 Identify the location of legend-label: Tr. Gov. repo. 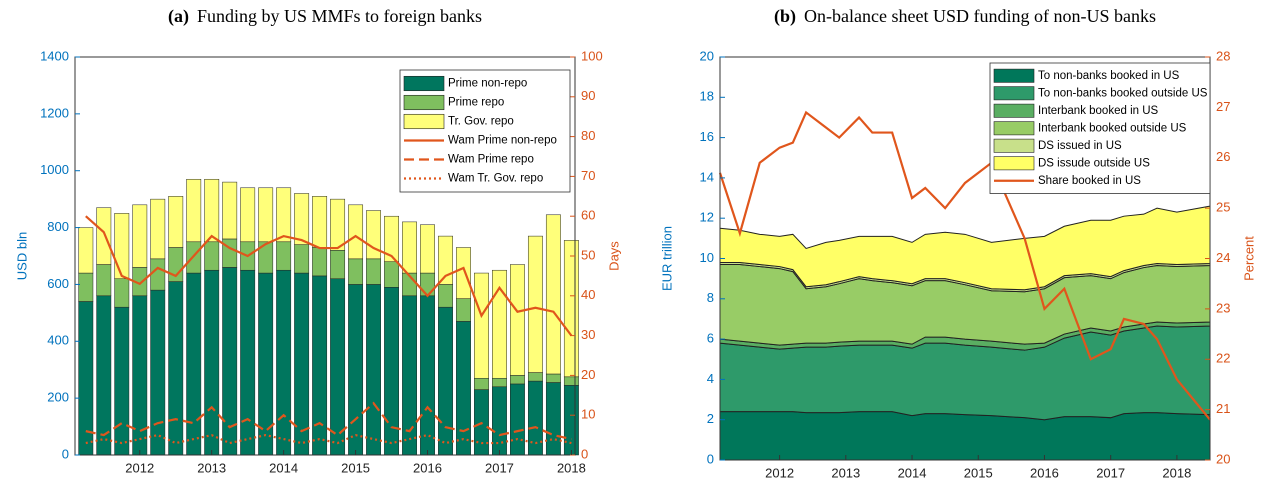
(481, 122).